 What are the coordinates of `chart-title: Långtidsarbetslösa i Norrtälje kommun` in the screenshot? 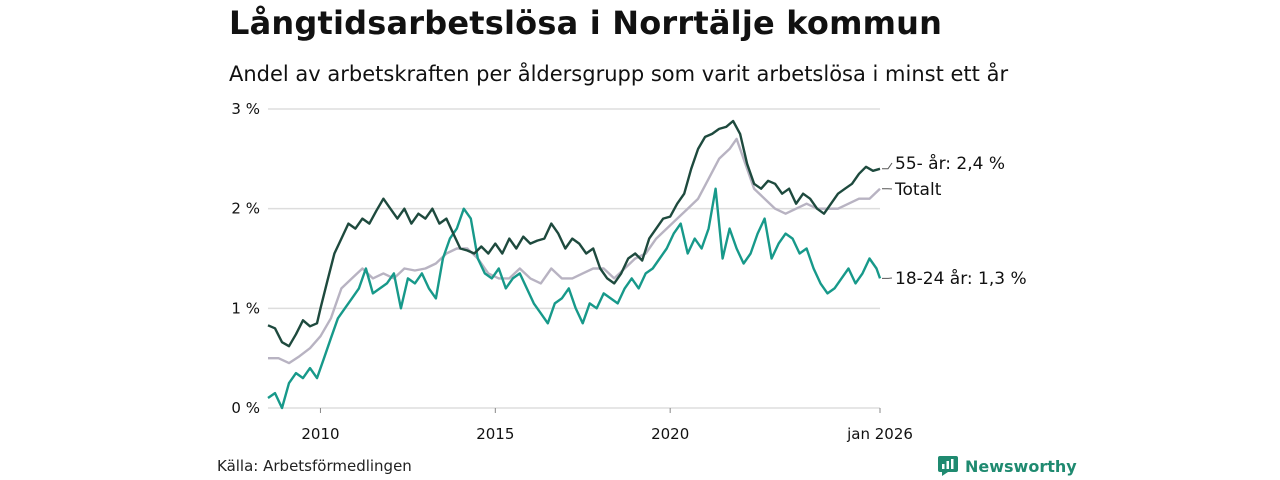 It's located at (586, 23).